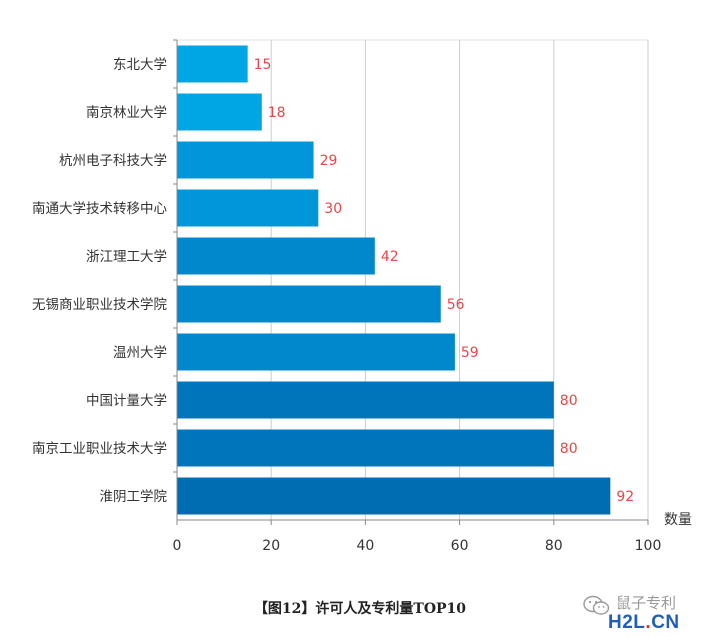  Describe the element at coordinates (360, 609) in the screenshot. I see `figure-caption: 【图12】许可人及专利量TOP10` at that location.